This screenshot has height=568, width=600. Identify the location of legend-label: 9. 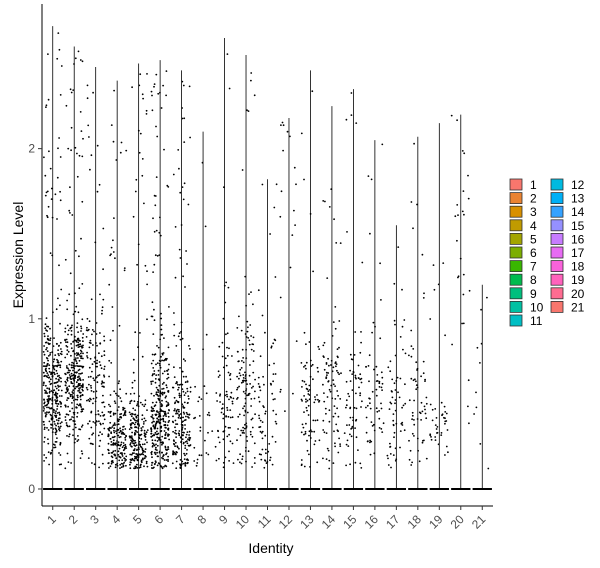
(533, 294).